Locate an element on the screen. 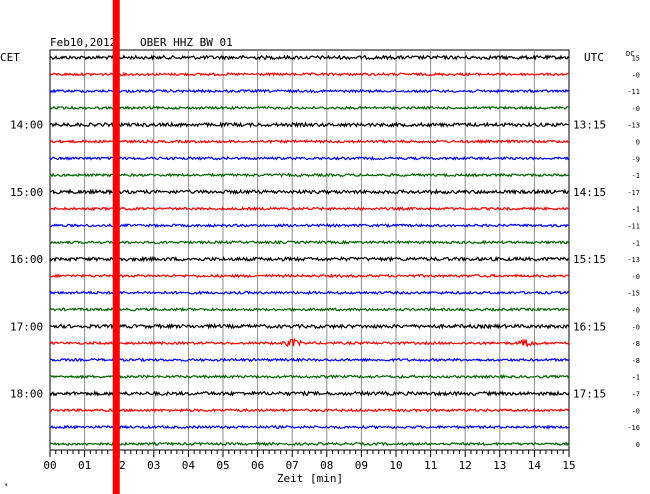 This screenshot has width=650, height=494. x-tick-label: 11 is located at coordinates (430, 465).